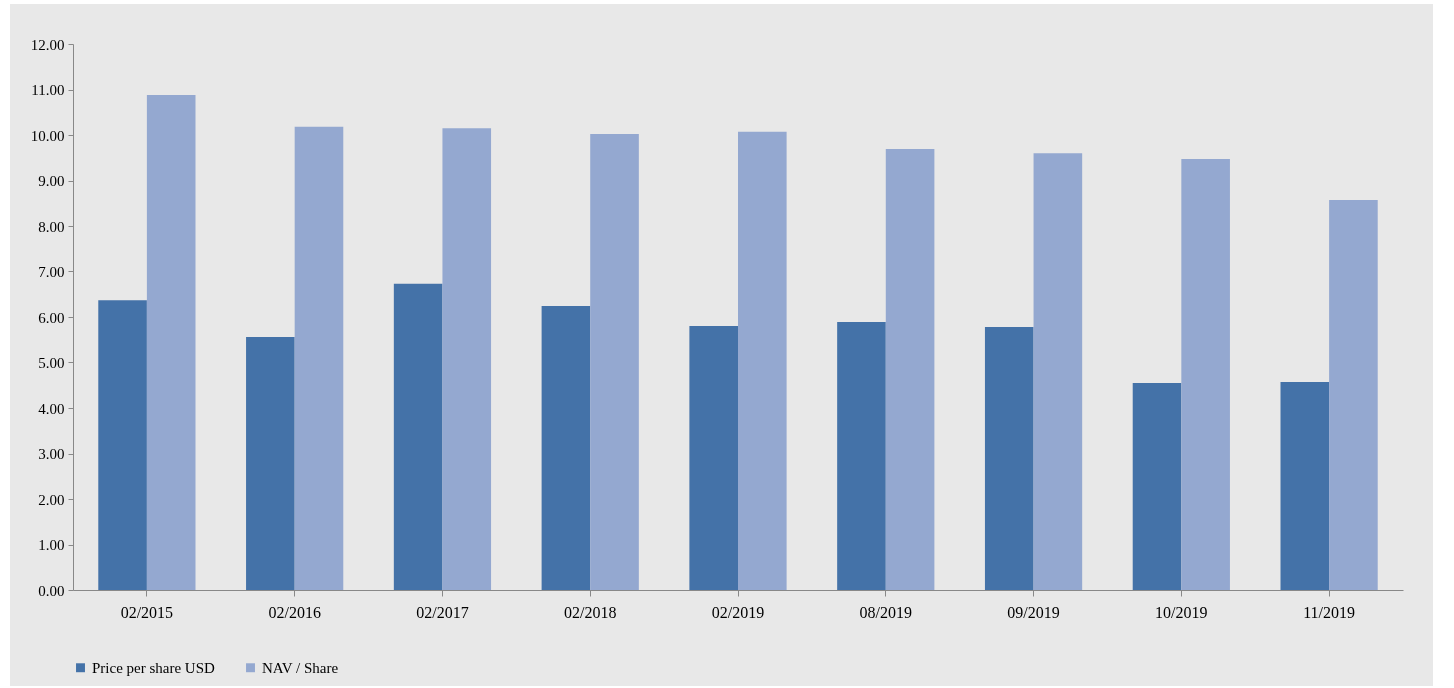 This screenshot has width=1454, height=688. What do you see at coordinates (51, 272) in the screenshot?
I see `y-tick-label: 7.00` at bounding box center [51, 272].